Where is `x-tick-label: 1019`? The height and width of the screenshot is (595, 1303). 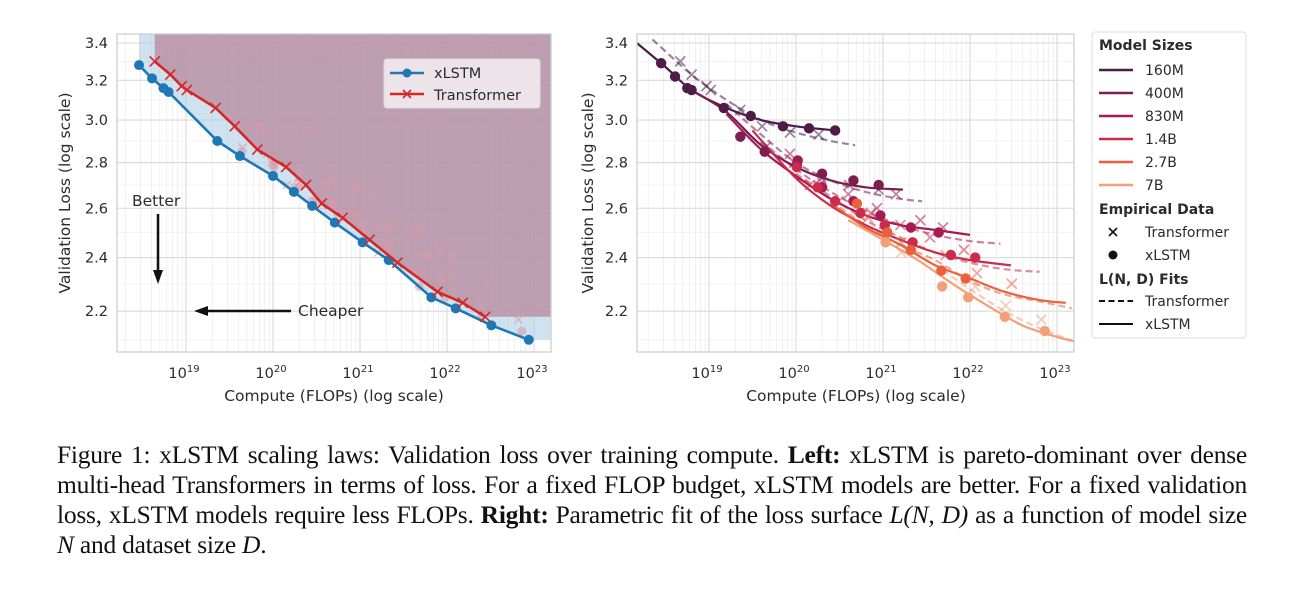 x-tick-label: 1019 is located at coordinates (706, 373).